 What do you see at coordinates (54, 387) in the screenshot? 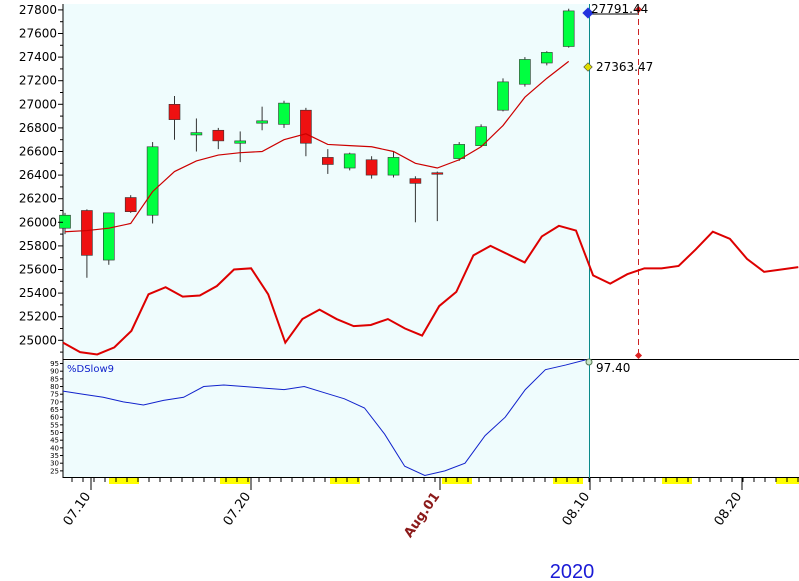
I see `stoch-y-tick-label: 80` at bounding box center [54, 387].